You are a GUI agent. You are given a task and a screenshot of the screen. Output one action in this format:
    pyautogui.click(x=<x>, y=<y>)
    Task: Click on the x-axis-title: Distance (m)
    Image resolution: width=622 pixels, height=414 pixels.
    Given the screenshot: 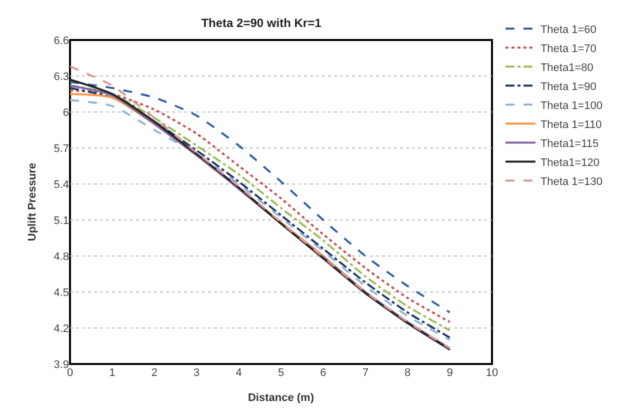 What is the action you would take?
    pyautogui.click(x=281, y=398)
    